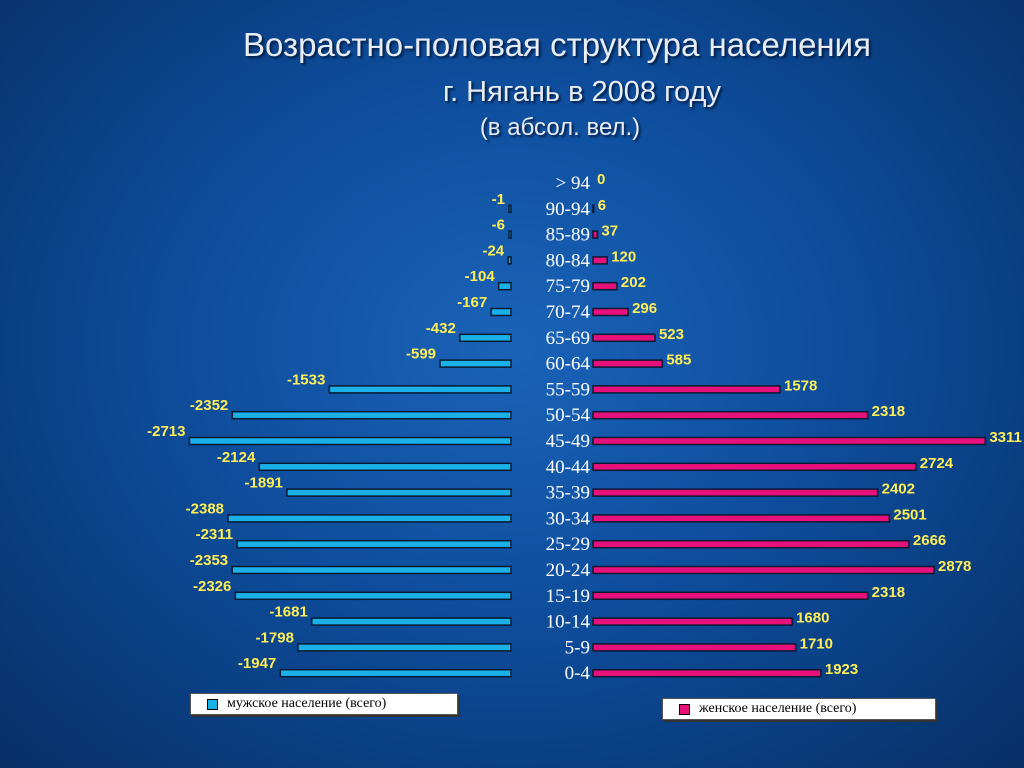 This screenshot has width=1024, height=768. Describe the element at coordinates (633, 282) in the screenshot. I see `female-value-label: 202` at that location.